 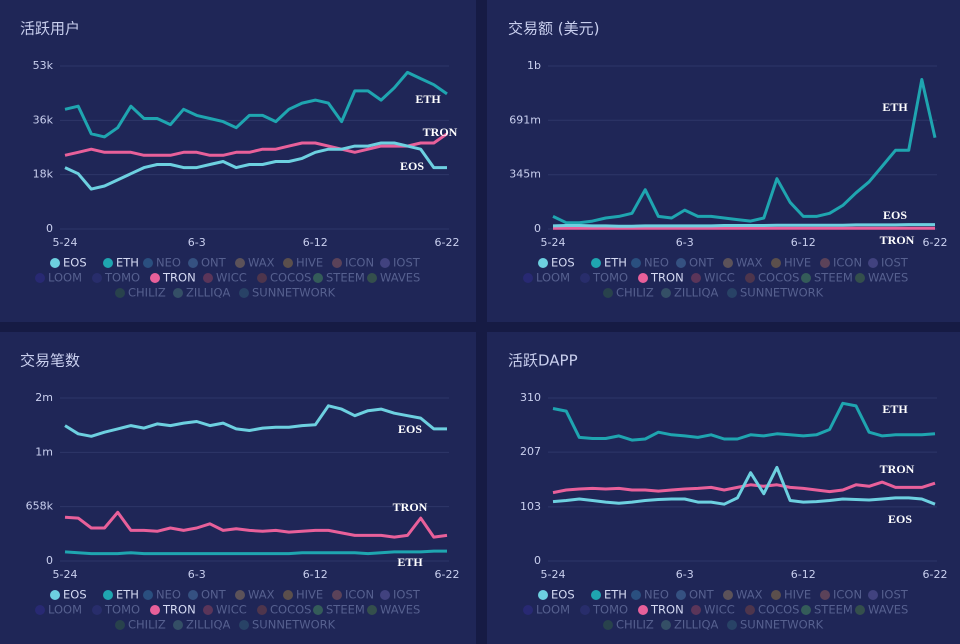 What do you see at coordinates (43, 65) in the screenshot?
I see `y-tick-label: 53k` at bounding box center [43, 65].